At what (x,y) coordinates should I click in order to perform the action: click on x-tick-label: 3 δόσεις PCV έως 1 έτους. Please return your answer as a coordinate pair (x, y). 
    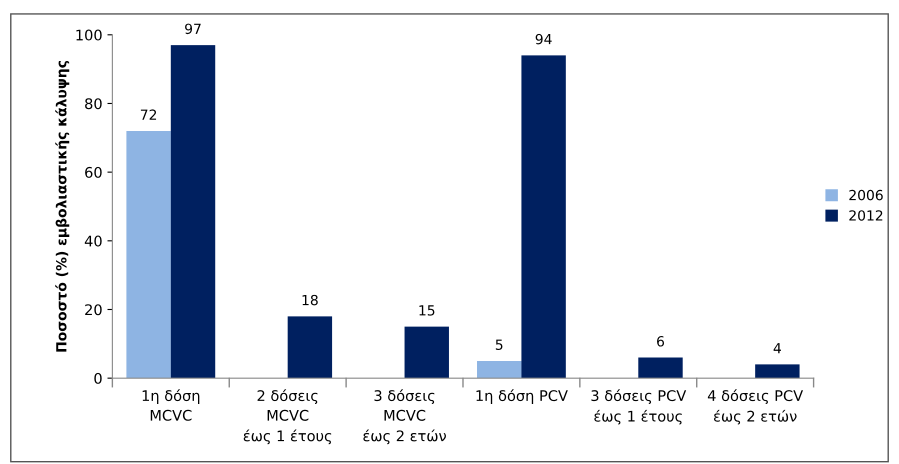
    Looking at the image, I should click on (638, 407).